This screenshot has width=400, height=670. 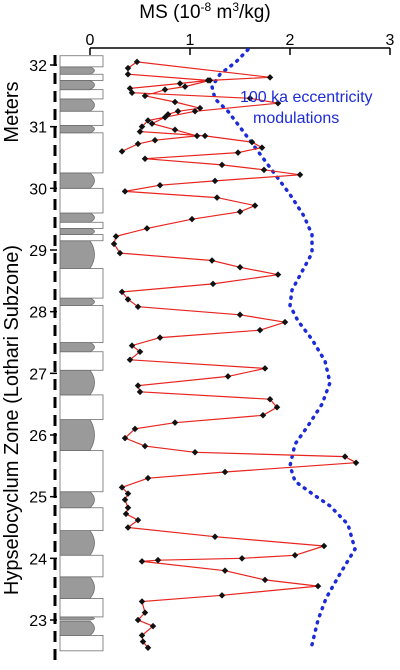 I want to click on y-tick-label: 30, so click(x=38, y=189).